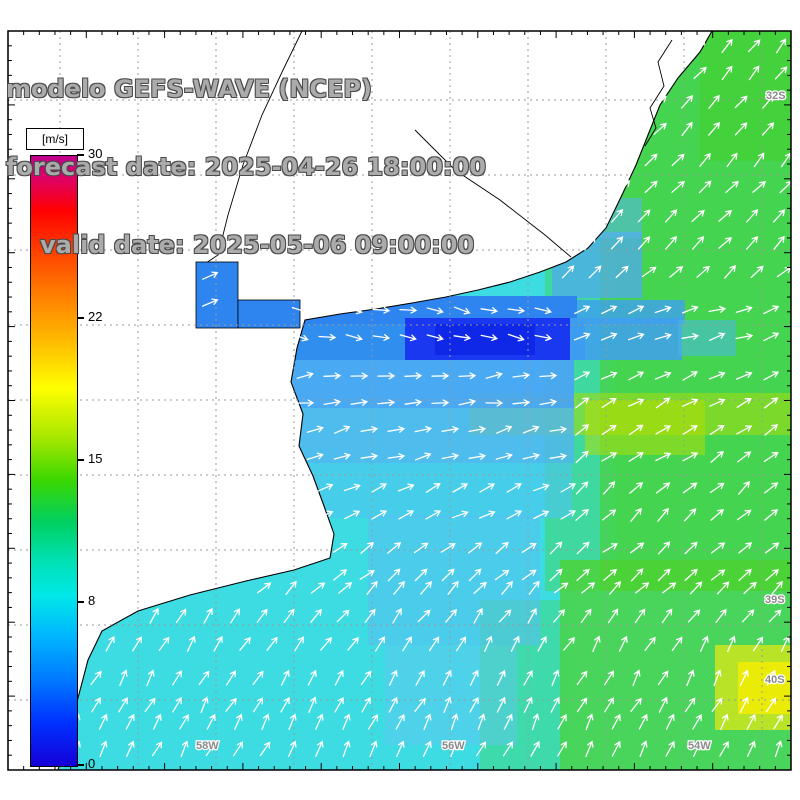  I want to click on colorbar-tick-label: 22, so click(95, 316).